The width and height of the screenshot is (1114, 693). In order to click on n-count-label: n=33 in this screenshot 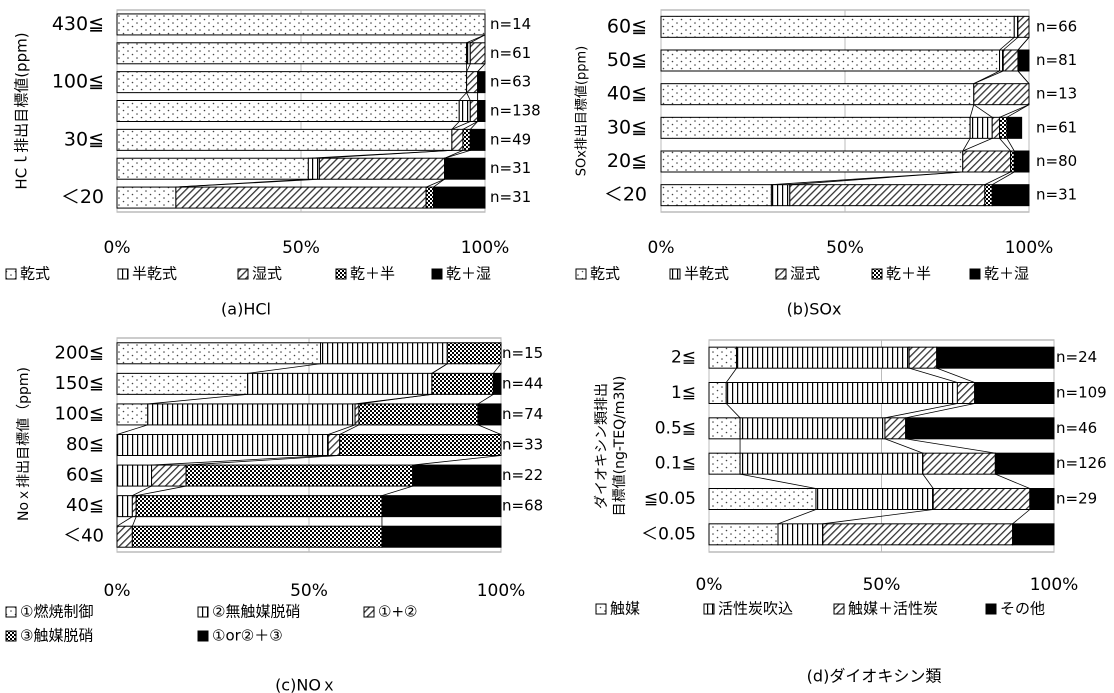, I will do `click(522, 445)`.